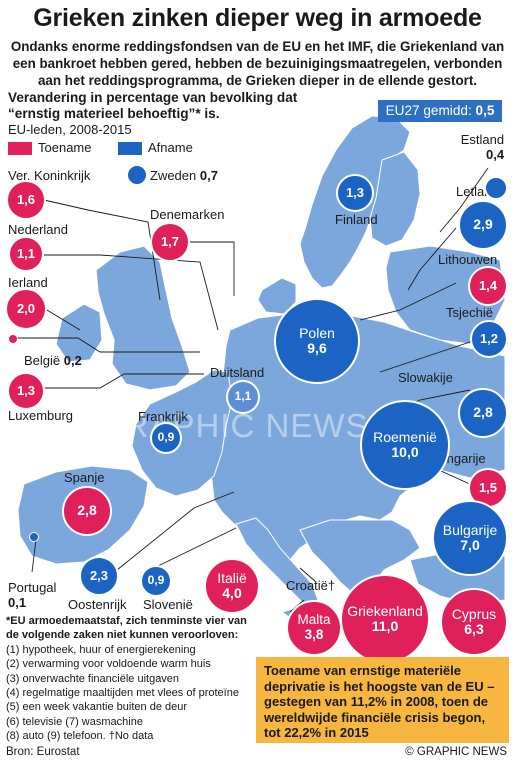  Describe the element at coordinates (20, 148) in the screenshot. I see `legend-increase-swatch` at that location.